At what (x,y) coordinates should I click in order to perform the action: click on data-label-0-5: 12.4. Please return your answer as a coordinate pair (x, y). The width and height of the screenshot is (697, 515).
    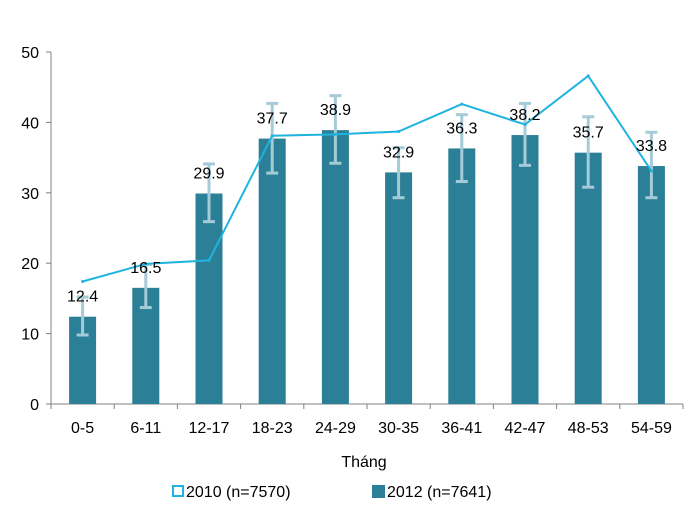
    Looking at the image, I should click on (82, 297).